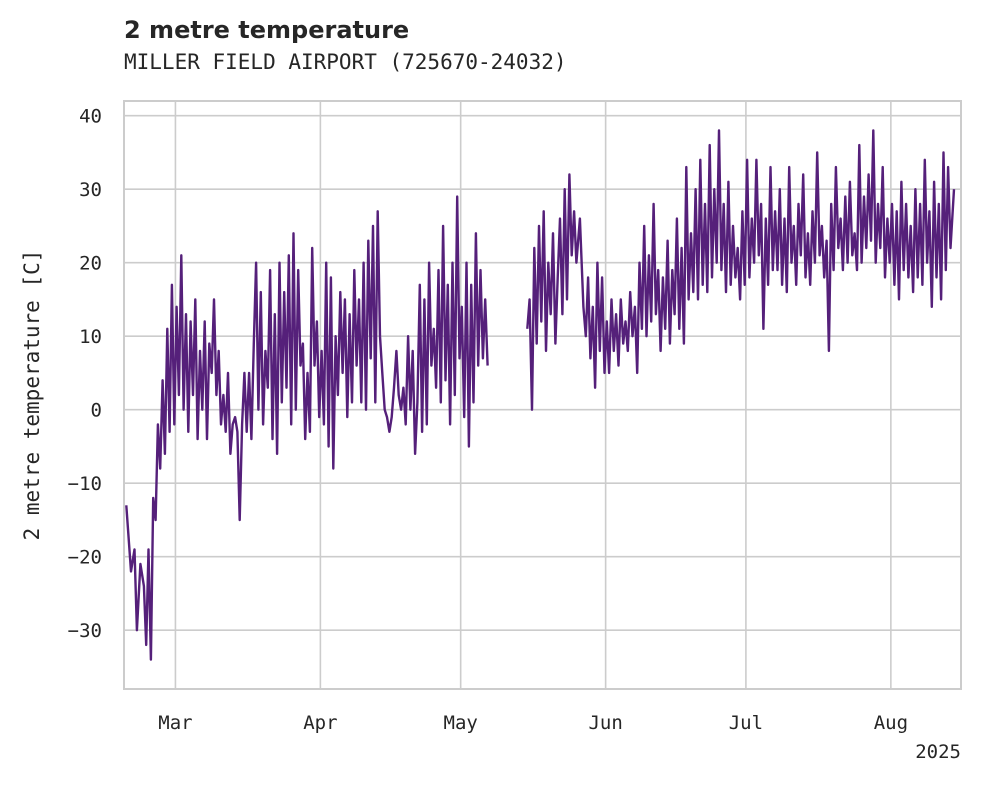 This screenshot has height=785, width=981. What do you see at coordinates (320, 723) in the screenshot?
I see `x-tick-label: Apr` at bounding box center [320, 723].